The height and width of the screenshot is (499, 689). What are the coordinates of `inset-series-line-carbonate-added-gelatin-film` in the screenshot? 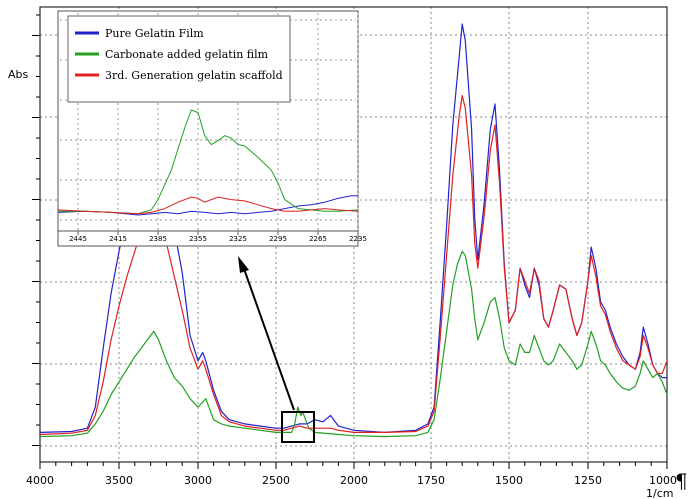 It's located at (208, 162).